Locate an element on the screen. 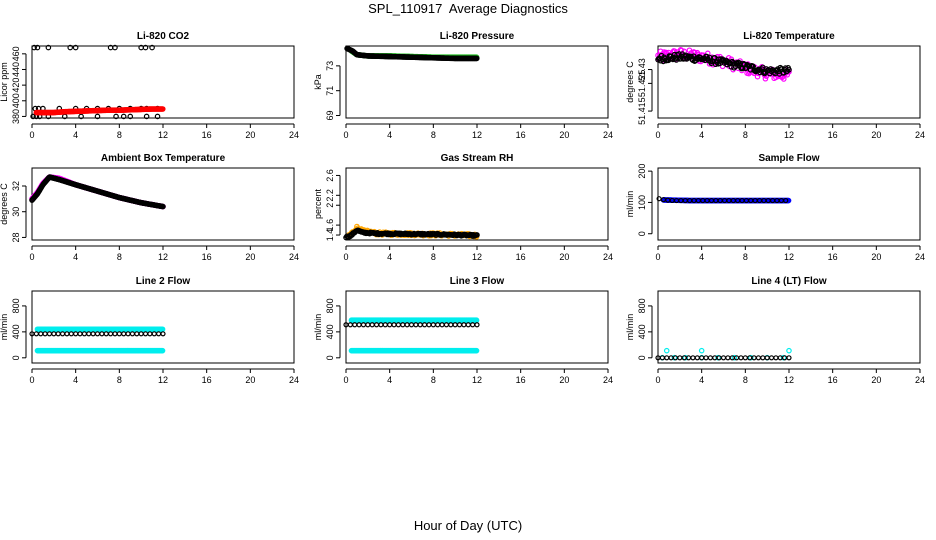 This screenshot has height=540, width=936. y-axis-label: degrees C is located at coordinates (630, 82).